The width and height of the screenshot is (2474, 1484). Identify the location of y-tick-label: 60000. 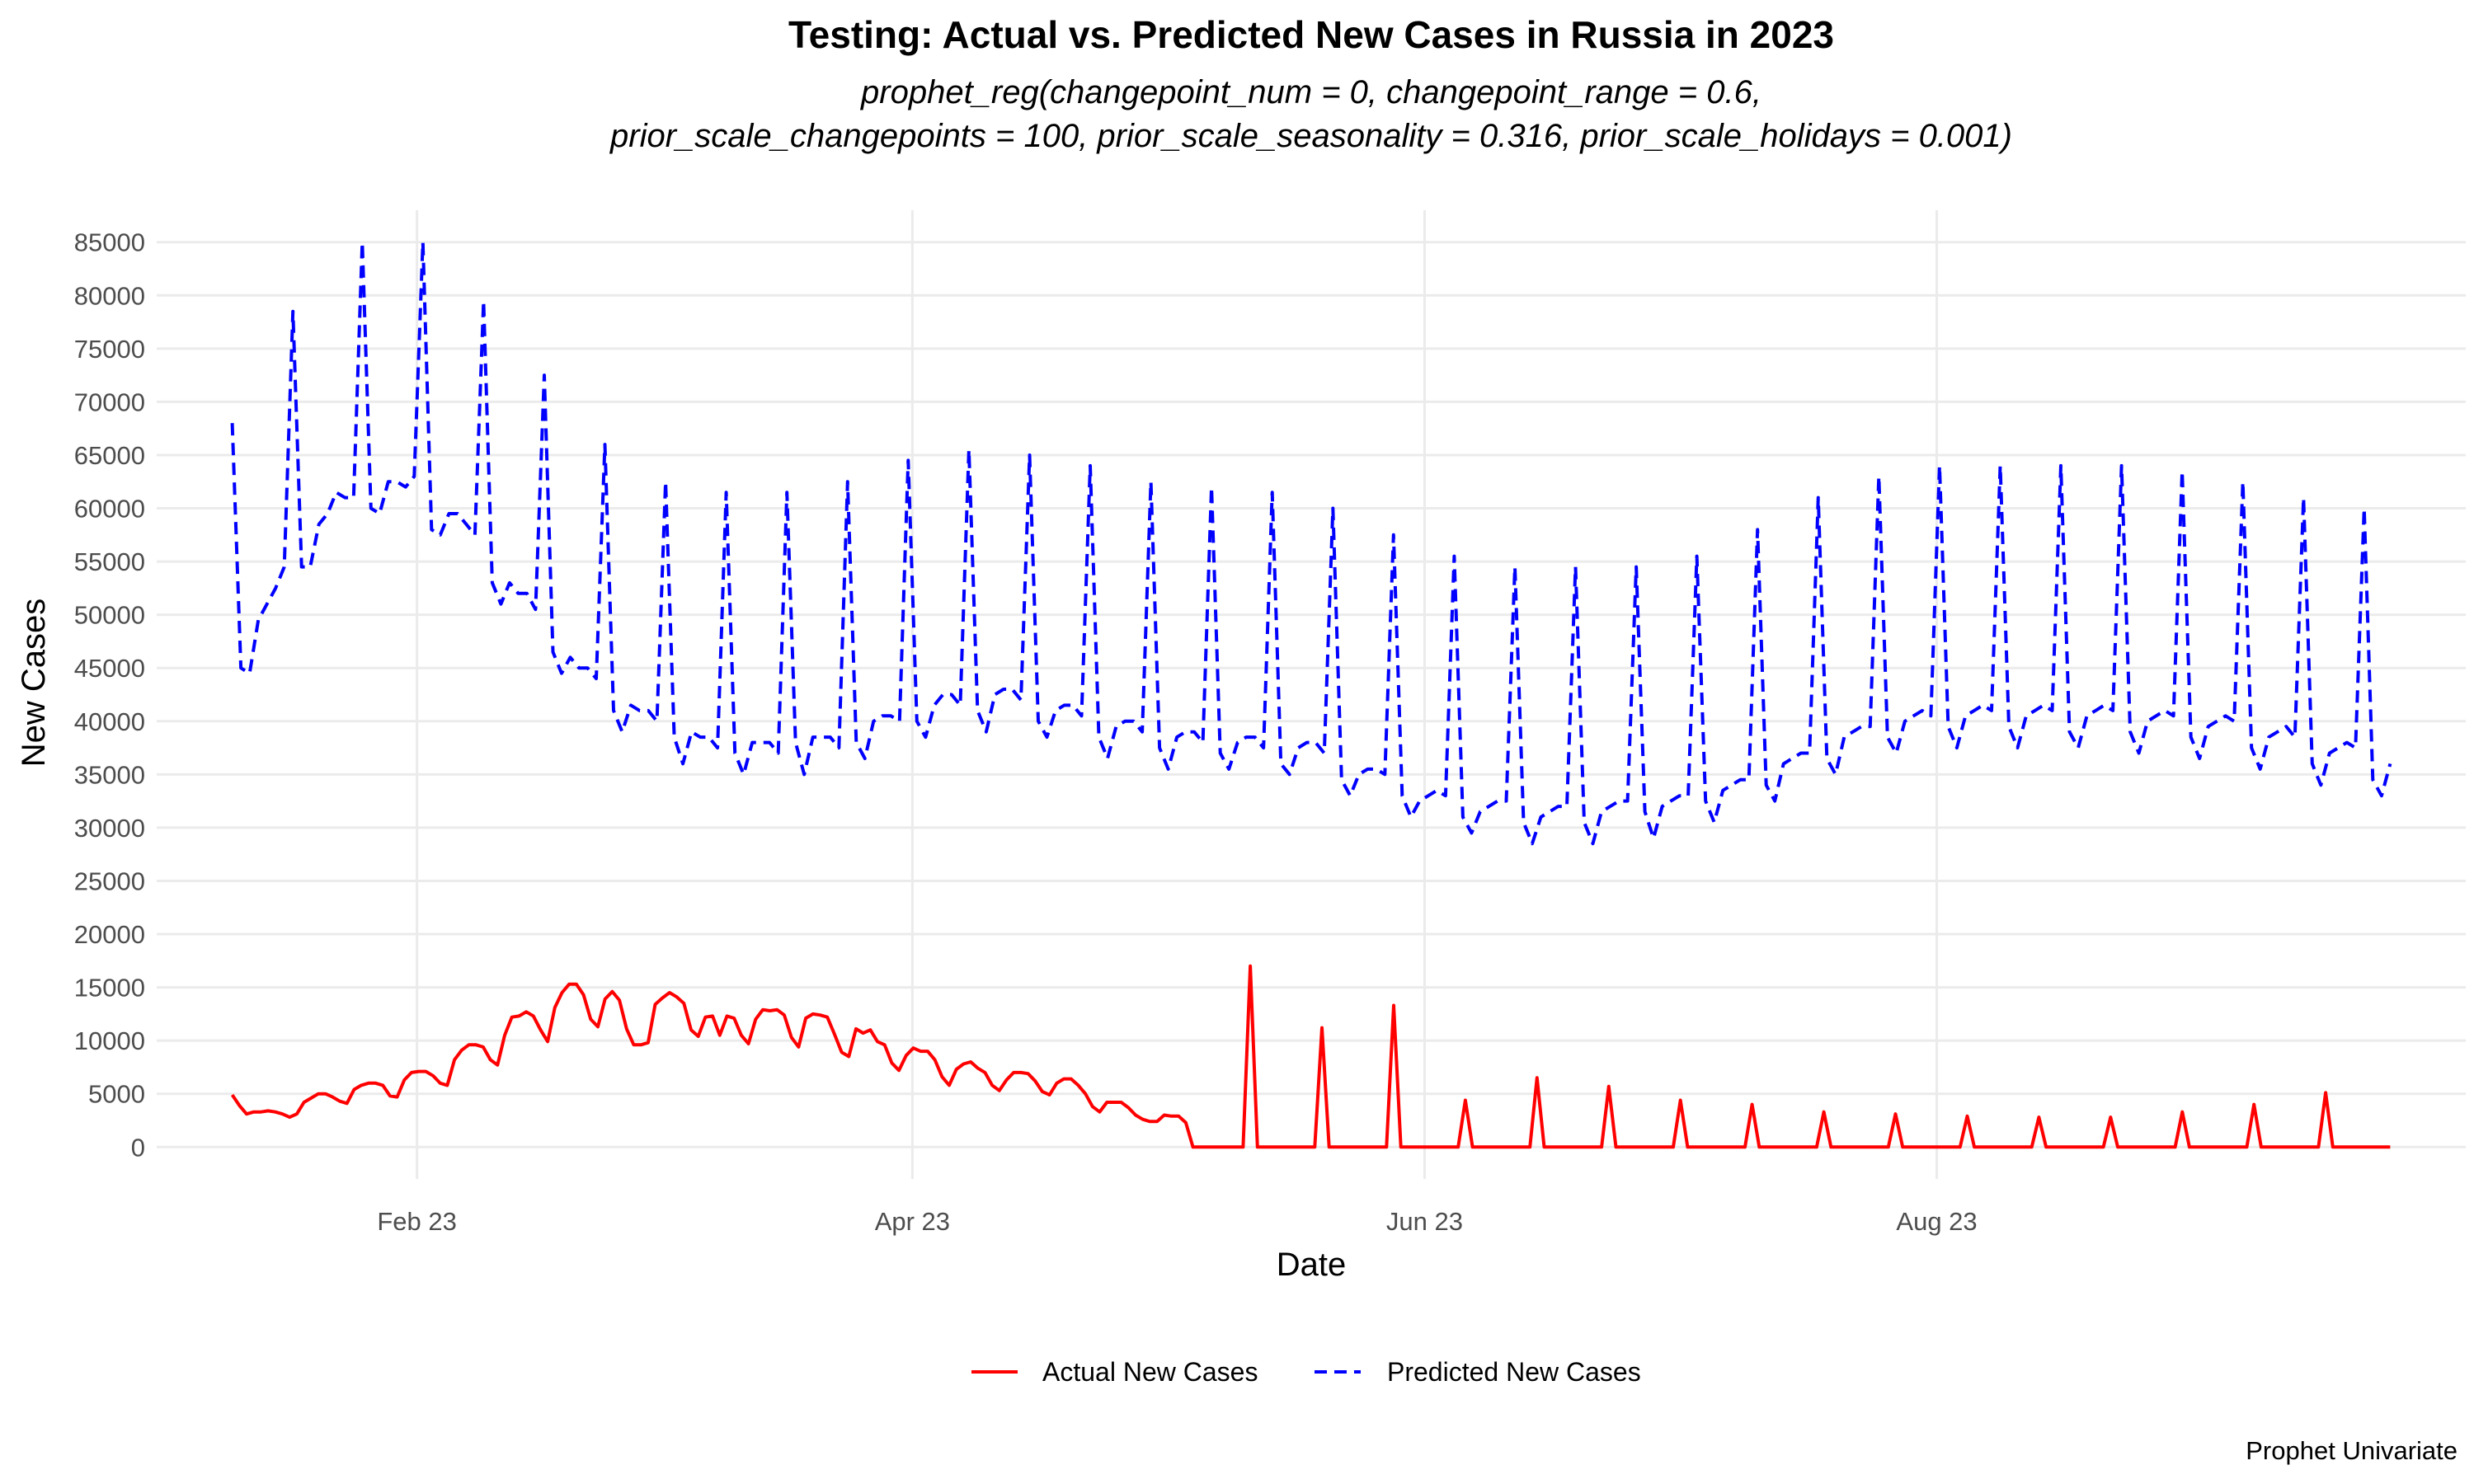
(109, 509).